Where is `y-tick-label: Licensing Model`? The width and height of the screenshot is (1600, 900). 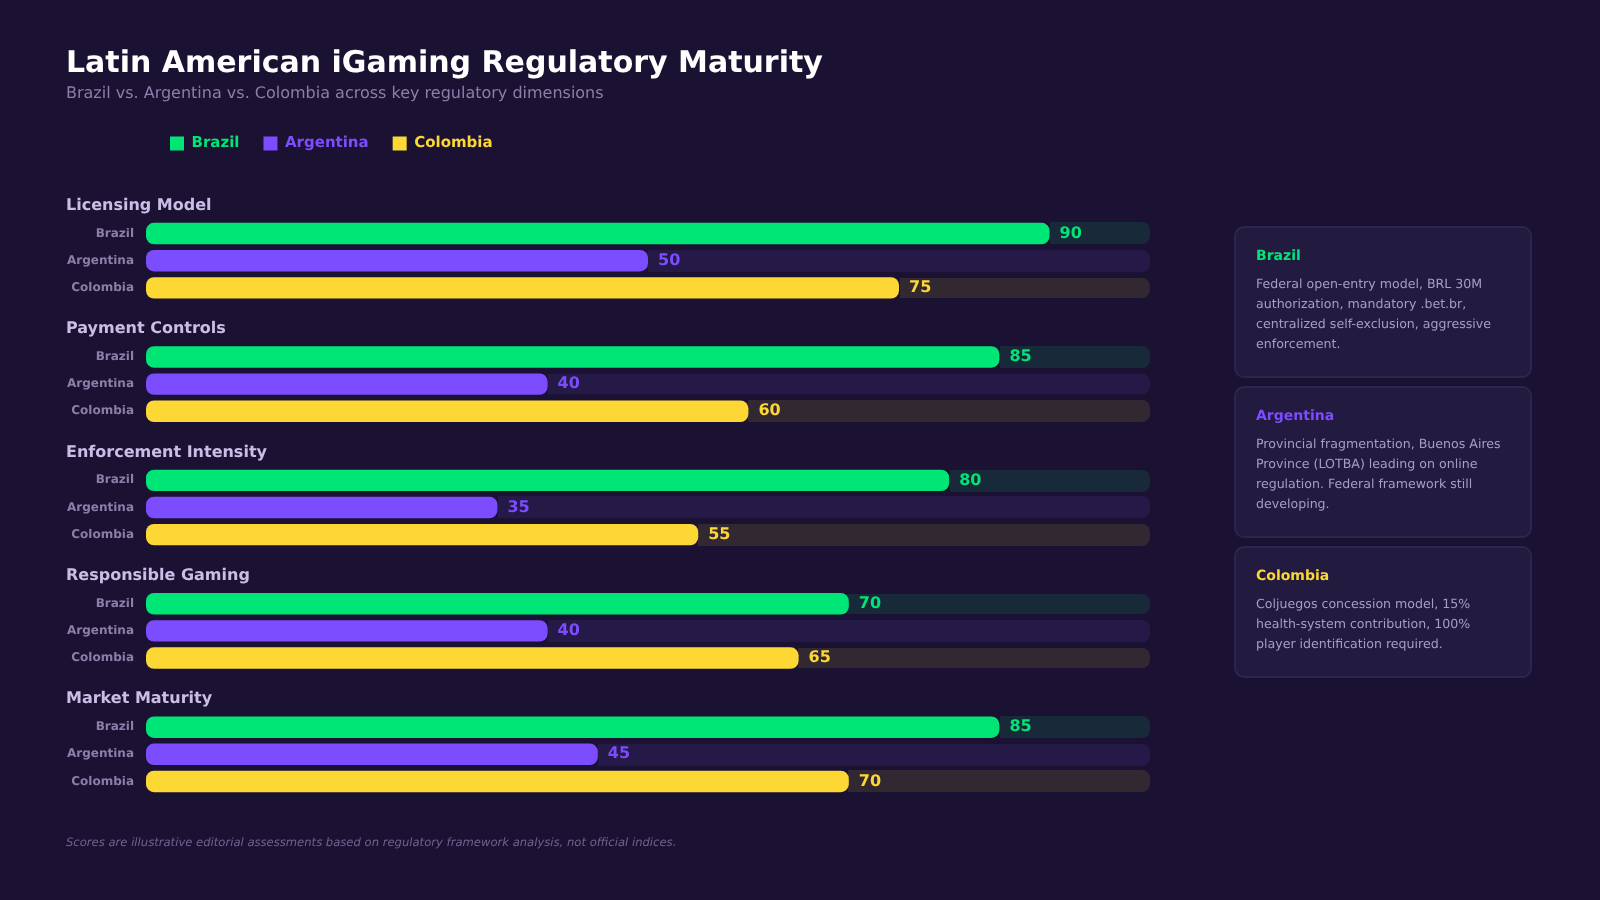
y-tick-label: Licensing Model is located at coordinates (139, 204).